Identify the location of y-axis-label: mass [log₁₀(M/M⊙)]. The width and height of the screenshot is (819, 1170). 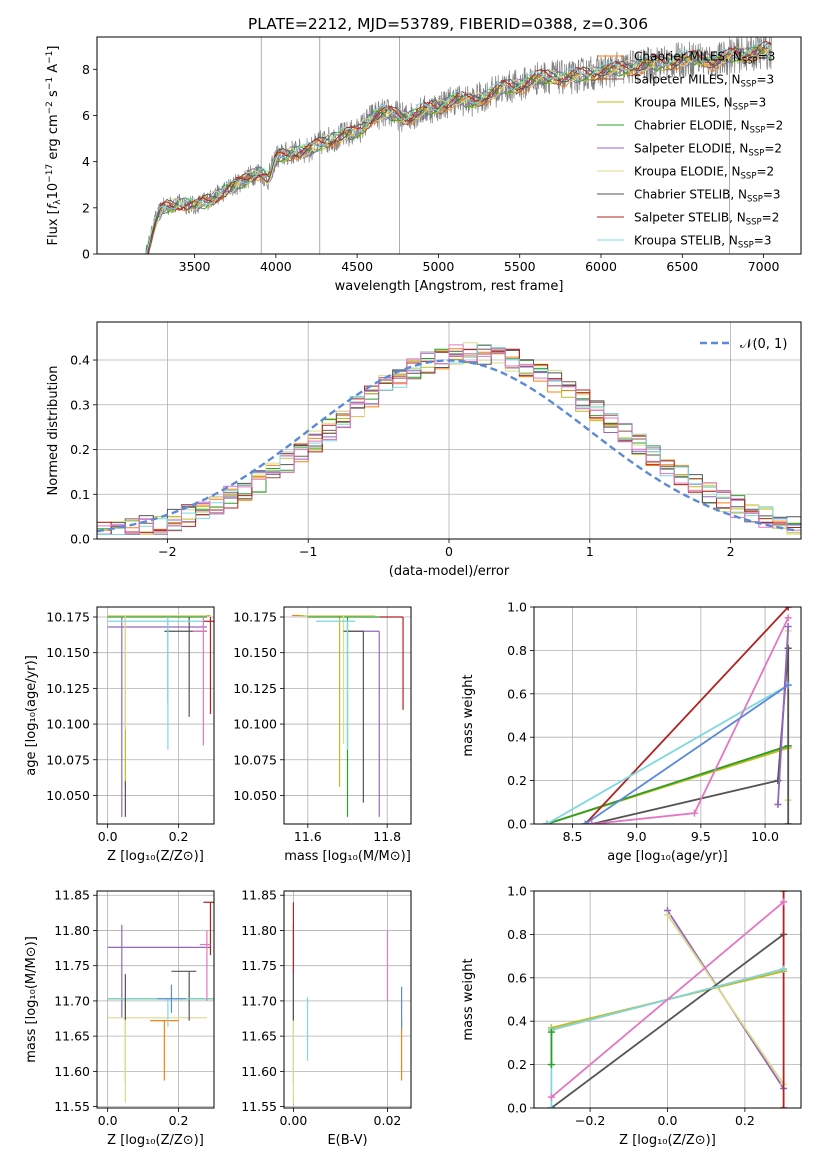
(31, 999).